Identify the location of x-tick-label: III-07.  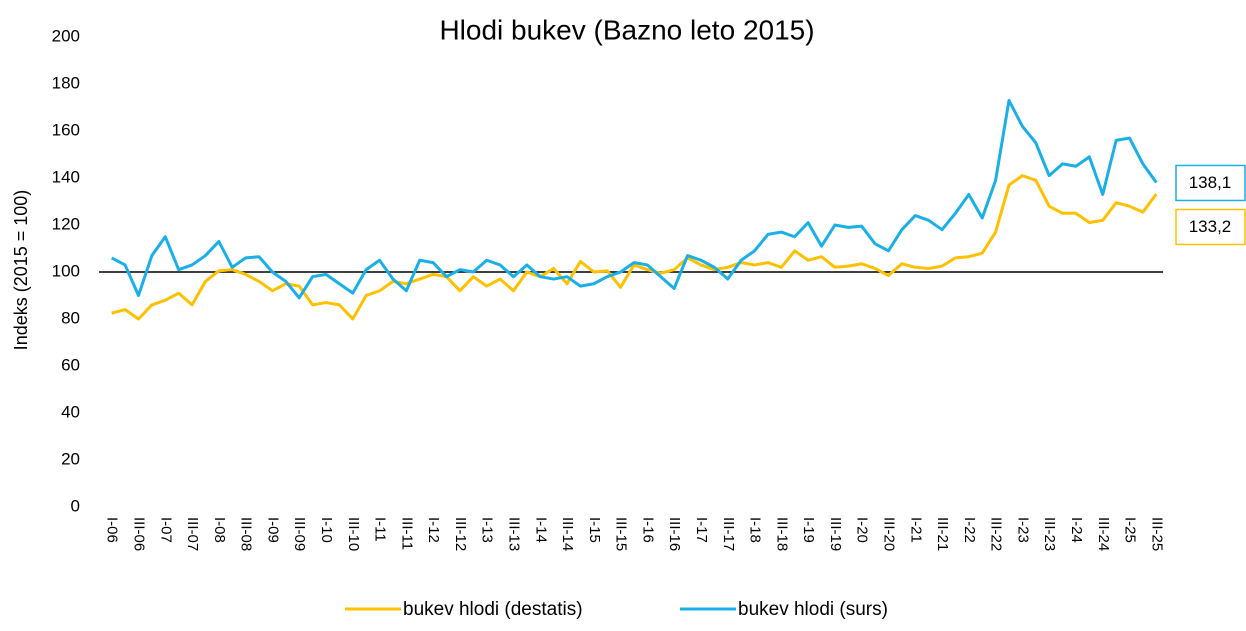
(192, 534).